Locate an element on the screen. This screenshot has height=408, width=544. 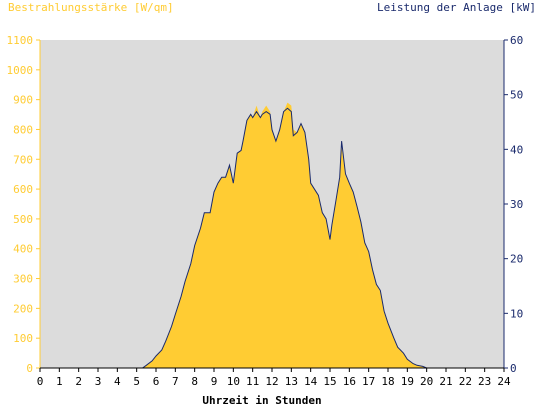
left-tick-label: 400 is located at coordinates (23, 249).